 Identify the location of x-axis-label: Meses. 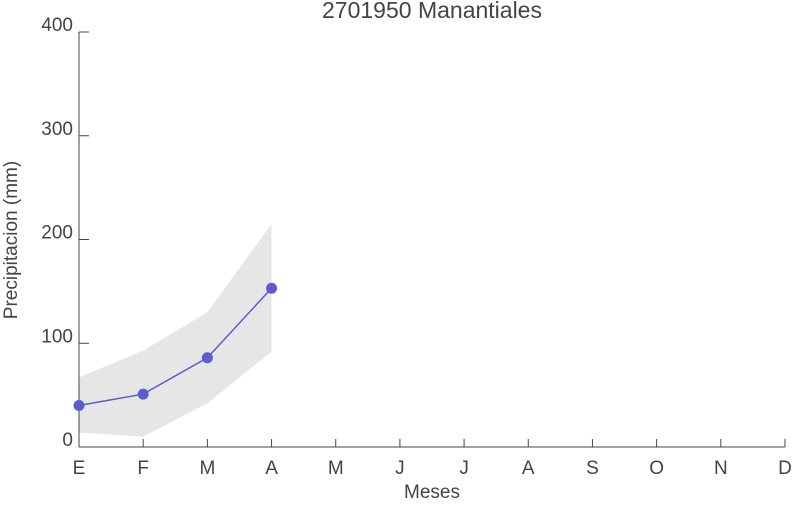
(432, 492).